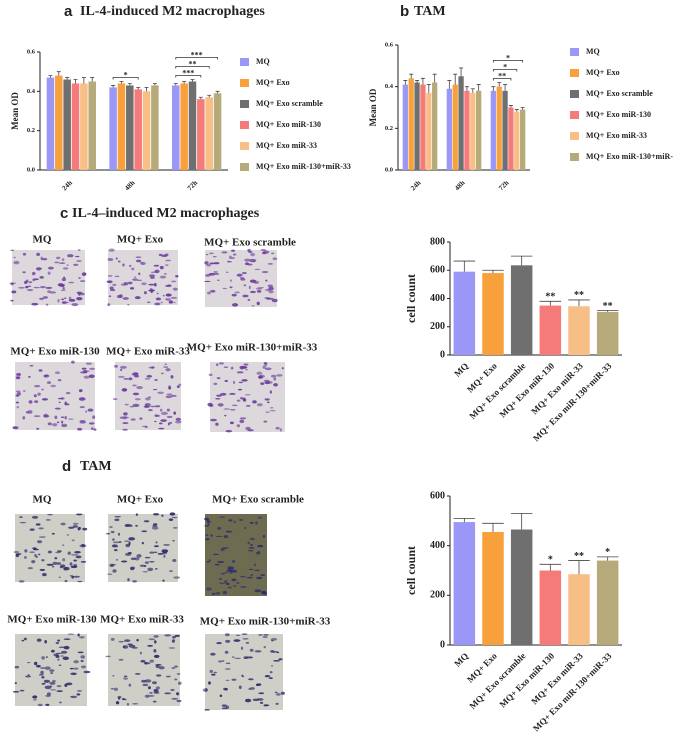  I want to click on micrograph-label: MQ, so click(42, 240).